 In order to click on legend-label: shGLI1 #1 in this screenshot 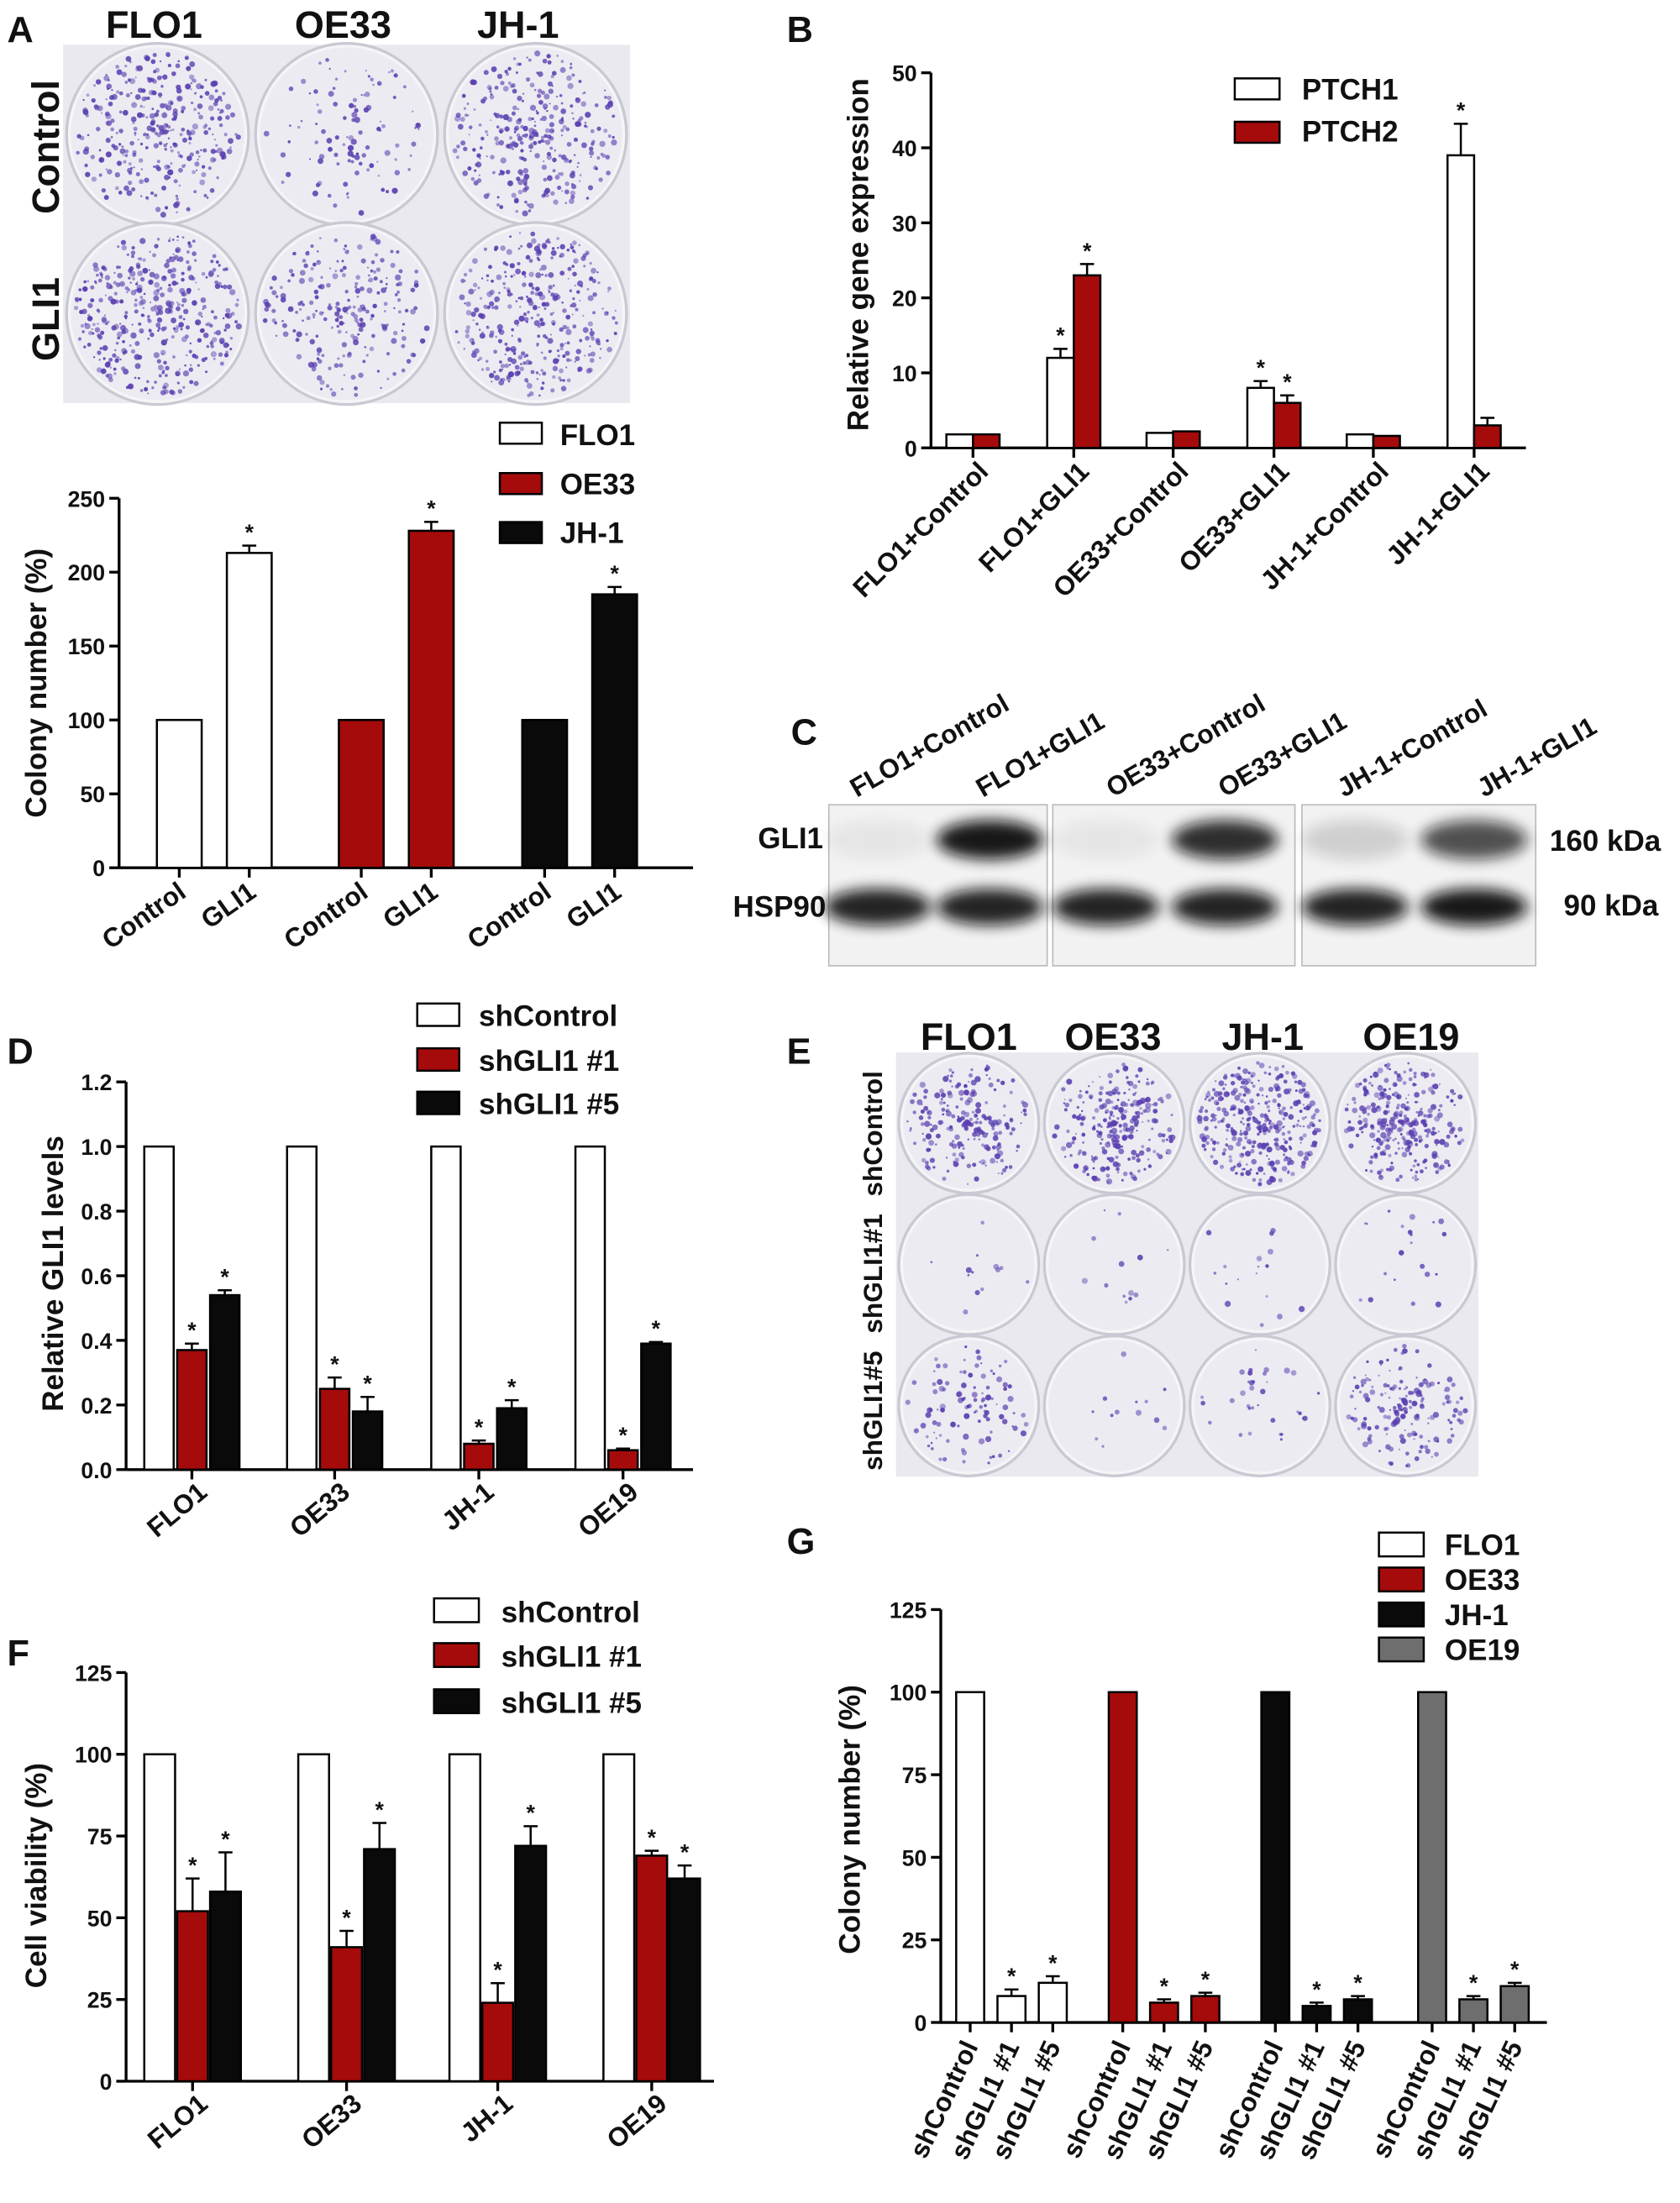, I will do `click(571, 1657)`.